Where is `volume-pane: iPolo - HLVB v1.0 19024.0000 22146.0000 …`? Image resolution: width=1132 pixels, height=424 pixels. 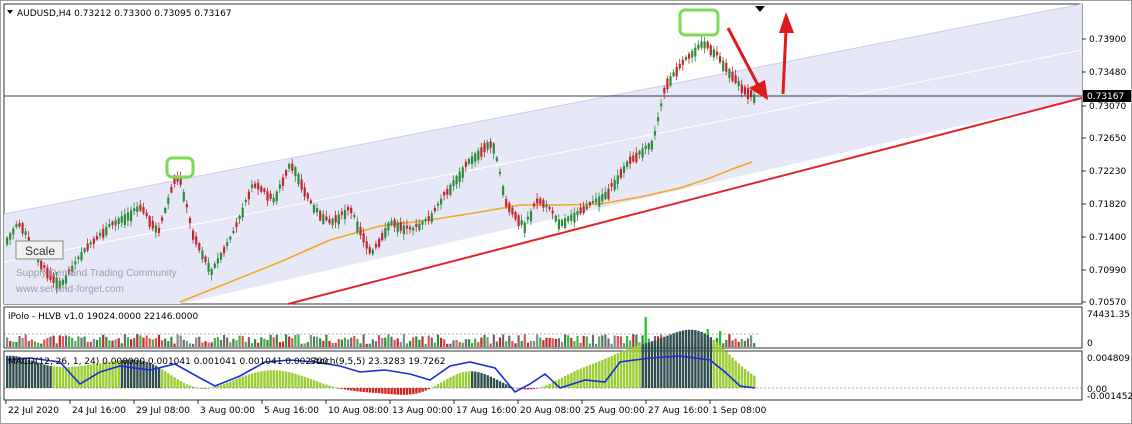
volume-pane: iPolo - HLVB v1.0 19024.0000 22146.0000 … is located at coordinates (566, 327).